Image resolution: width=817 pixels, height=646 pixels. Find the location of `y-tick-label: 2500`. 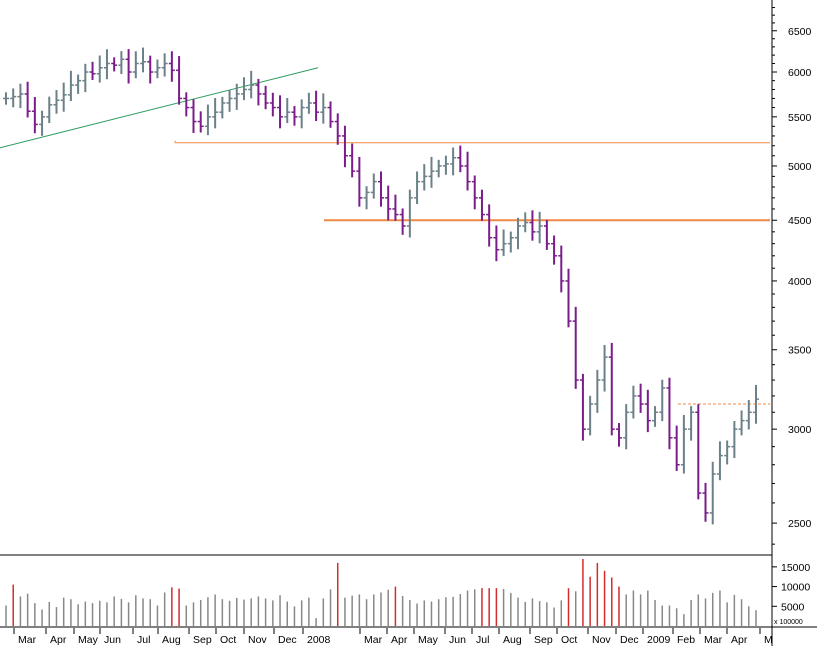

y-tick-label: 2500 is located at coordinates (800, 524).